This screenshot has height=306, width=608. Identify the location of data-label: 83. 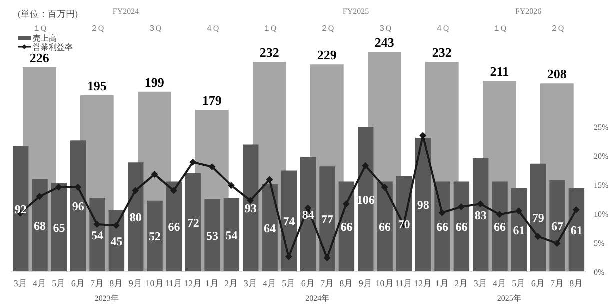
(480, 215).